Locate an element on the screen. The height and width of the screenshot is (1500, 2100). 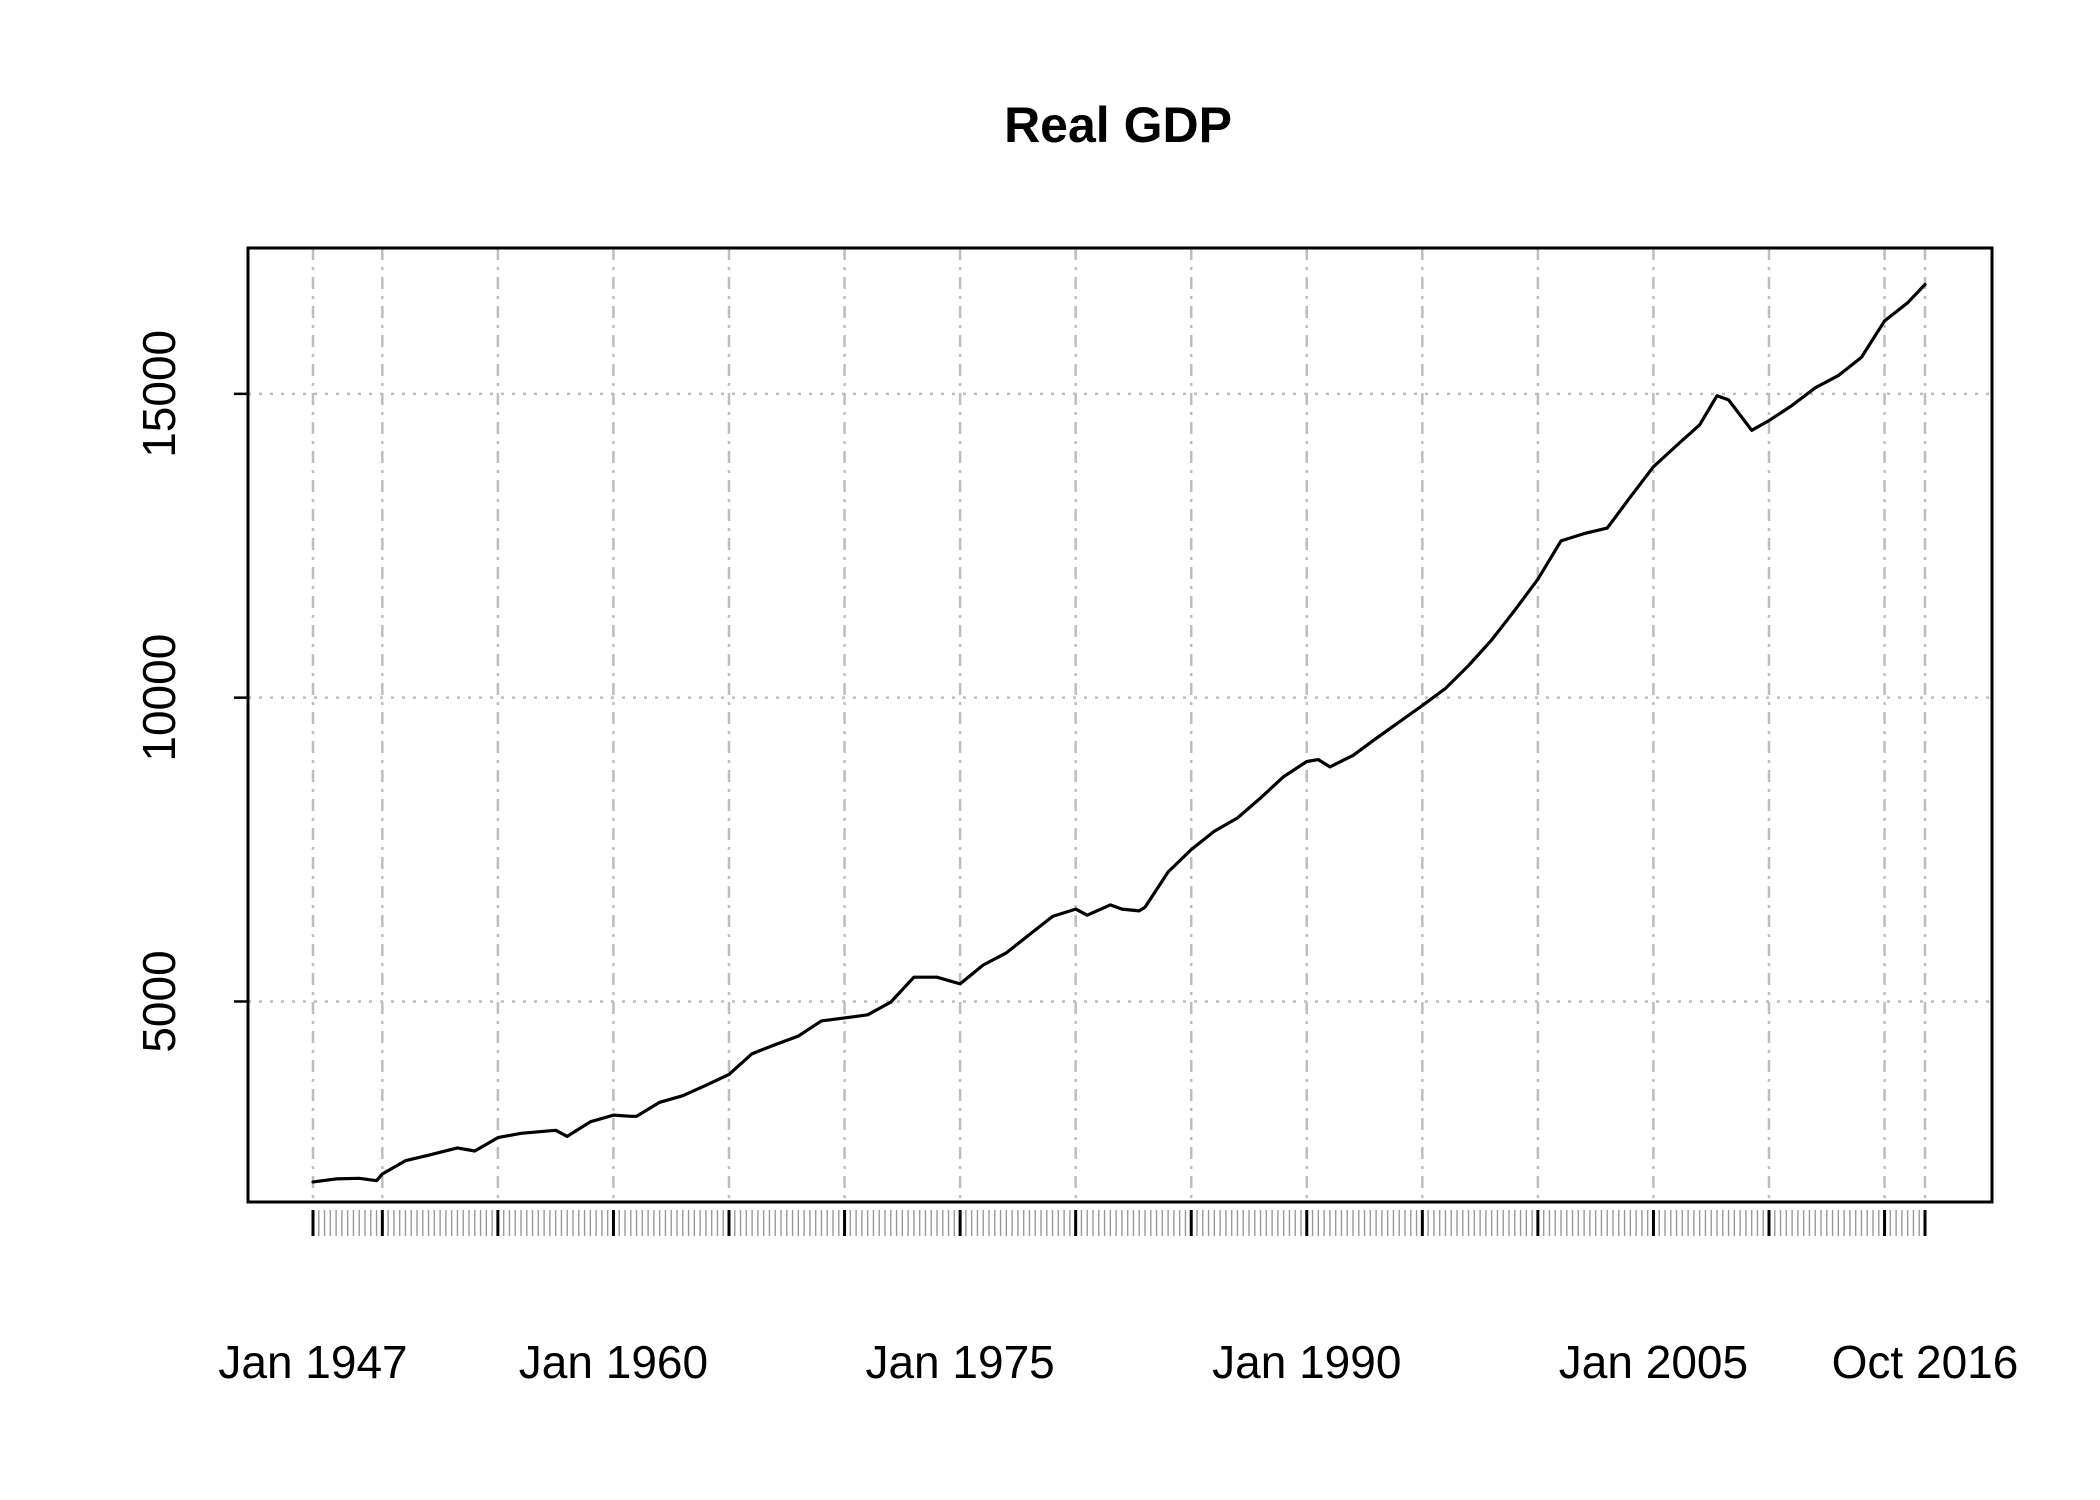
x-tick-label: Jan 1990 is located at coordinates (1306, 1362).